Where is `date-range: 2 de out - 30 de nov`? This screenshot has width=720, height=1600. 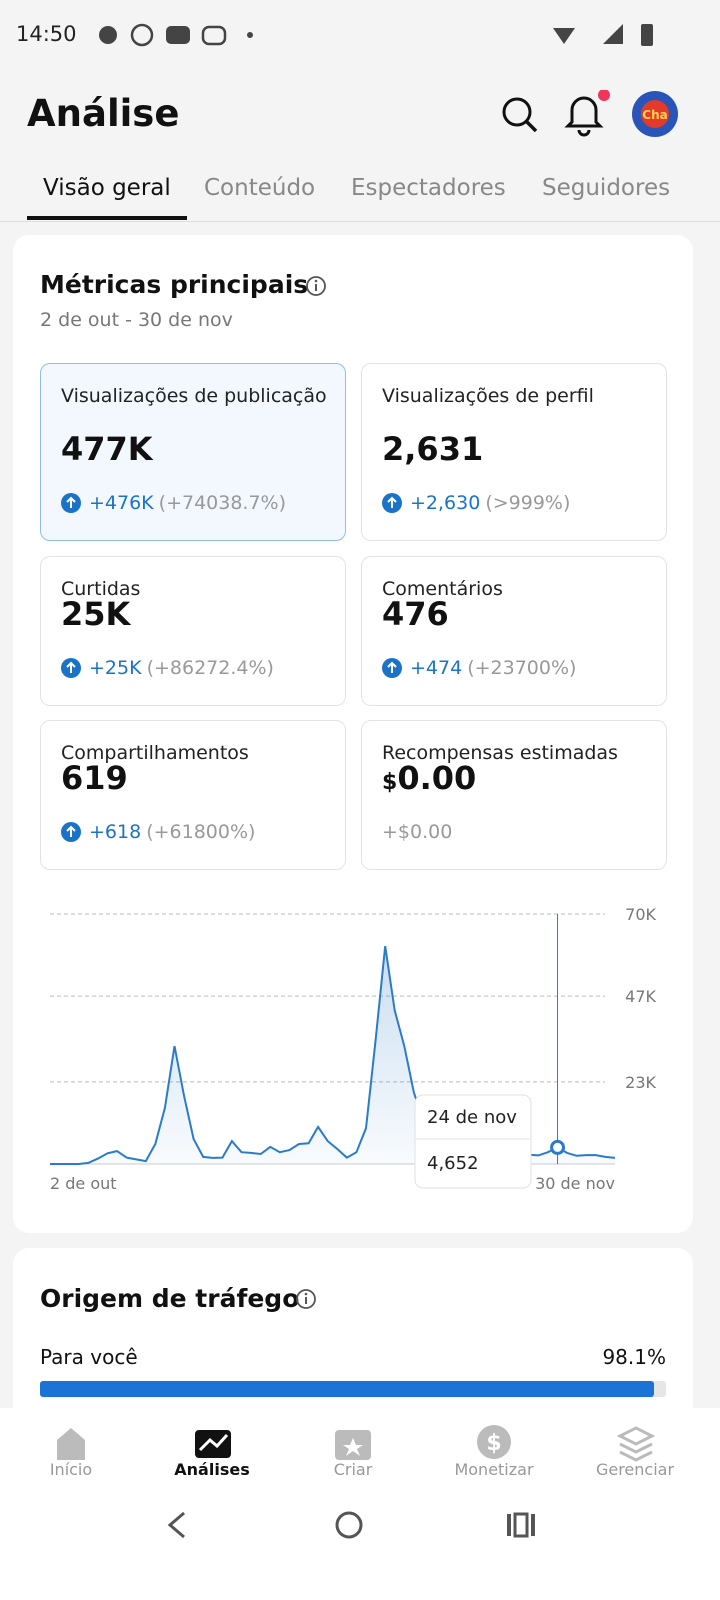
date-range: 2 de out - 30 de nov is located at coordinates (136, 320).